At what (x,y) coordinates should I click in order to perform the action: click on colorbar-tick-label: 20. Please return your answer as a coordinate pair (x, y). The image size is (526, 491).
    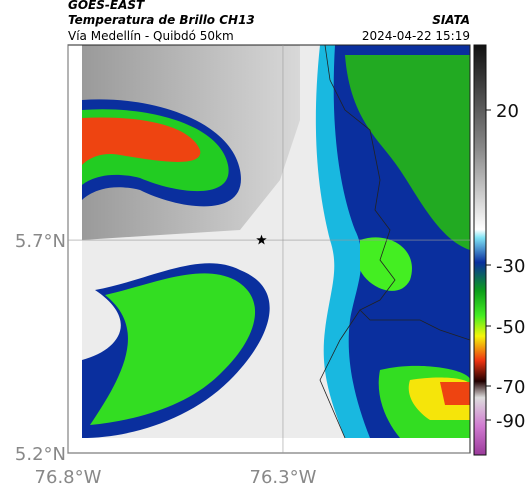
    Looking at the image, I should click on (507, 111).